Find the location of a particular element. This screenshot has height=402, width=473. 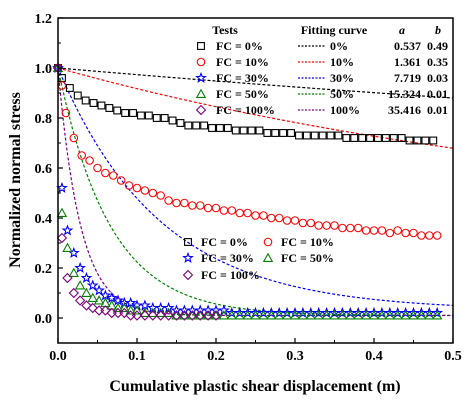

legend-series-name: FC = 10% is located at coordinates (307, 242).